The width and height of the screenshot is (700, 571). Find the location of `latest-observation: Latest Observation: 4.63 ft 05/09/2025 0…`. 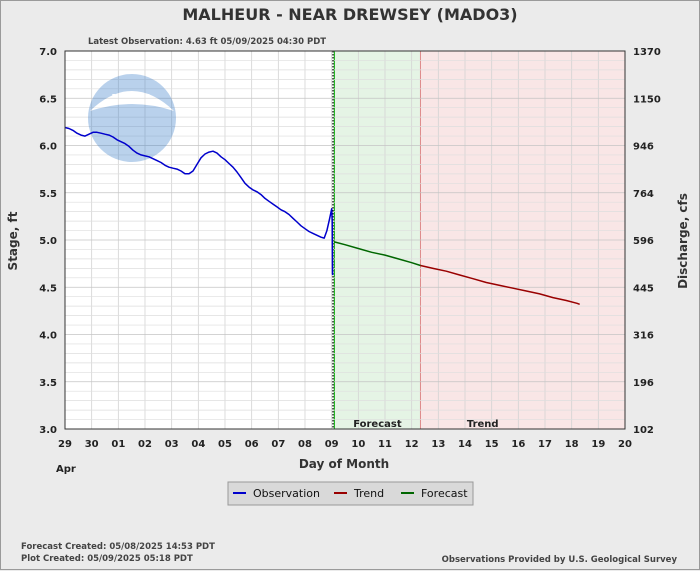

latest-observation: Latest Observation: 4.63 ft 05/09/2025 0… is located at coordinates (207, 42).